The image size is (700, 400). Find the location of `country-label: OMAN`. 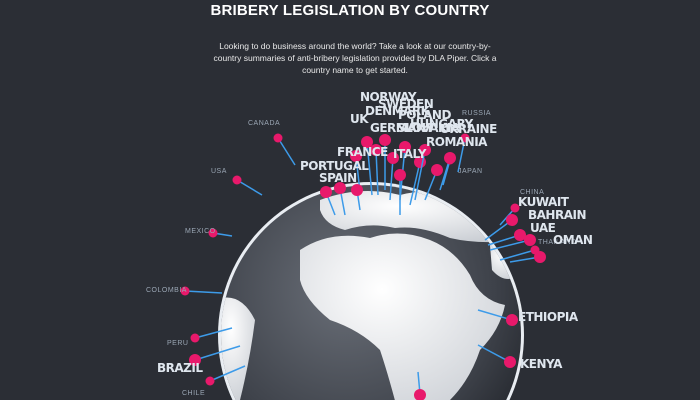

country-label: OMAN is located at coordinates (573, 240).